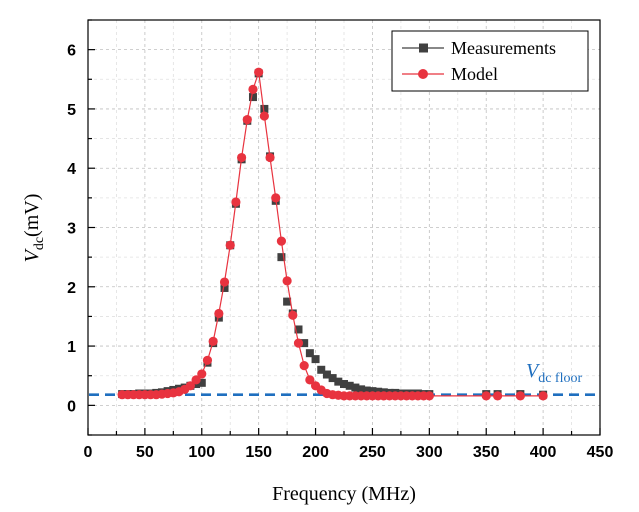  I want to click on x-tick-label: 300, so click(429, 452).